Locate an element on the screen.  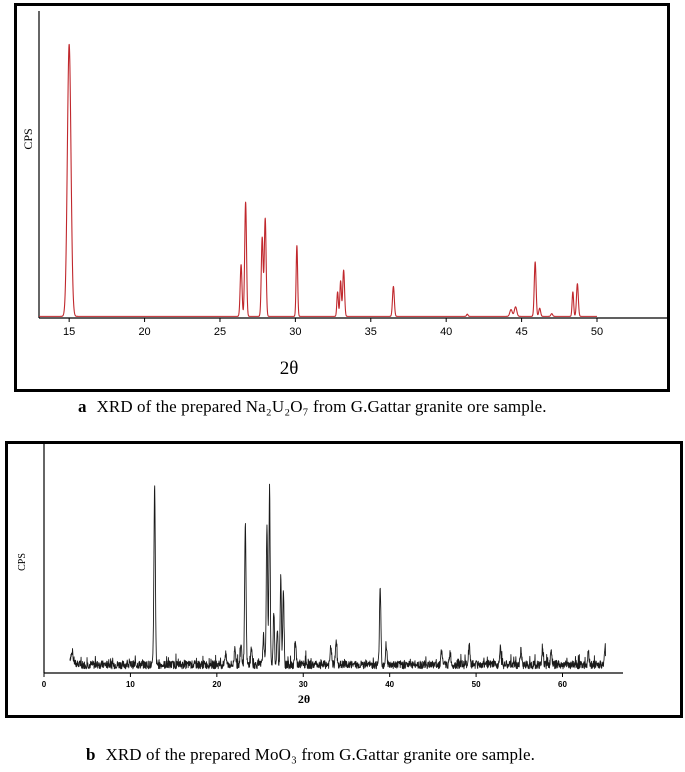
caption-a-letter: a is located at coordinates (82, 406).